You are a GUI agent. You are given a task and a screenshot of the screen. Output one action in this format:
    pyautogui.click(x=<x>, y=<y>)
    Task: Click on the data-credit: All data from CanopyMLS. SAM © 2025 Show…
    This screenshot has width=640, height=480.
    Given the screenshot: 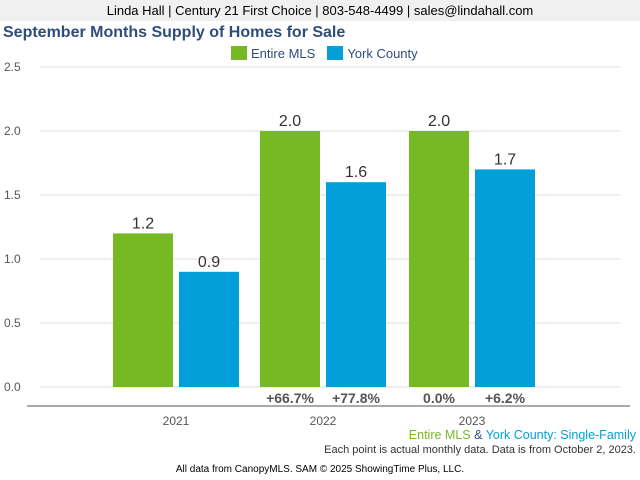 What is the action you would take?
    pyautogui.click(x=320, y=469)
    